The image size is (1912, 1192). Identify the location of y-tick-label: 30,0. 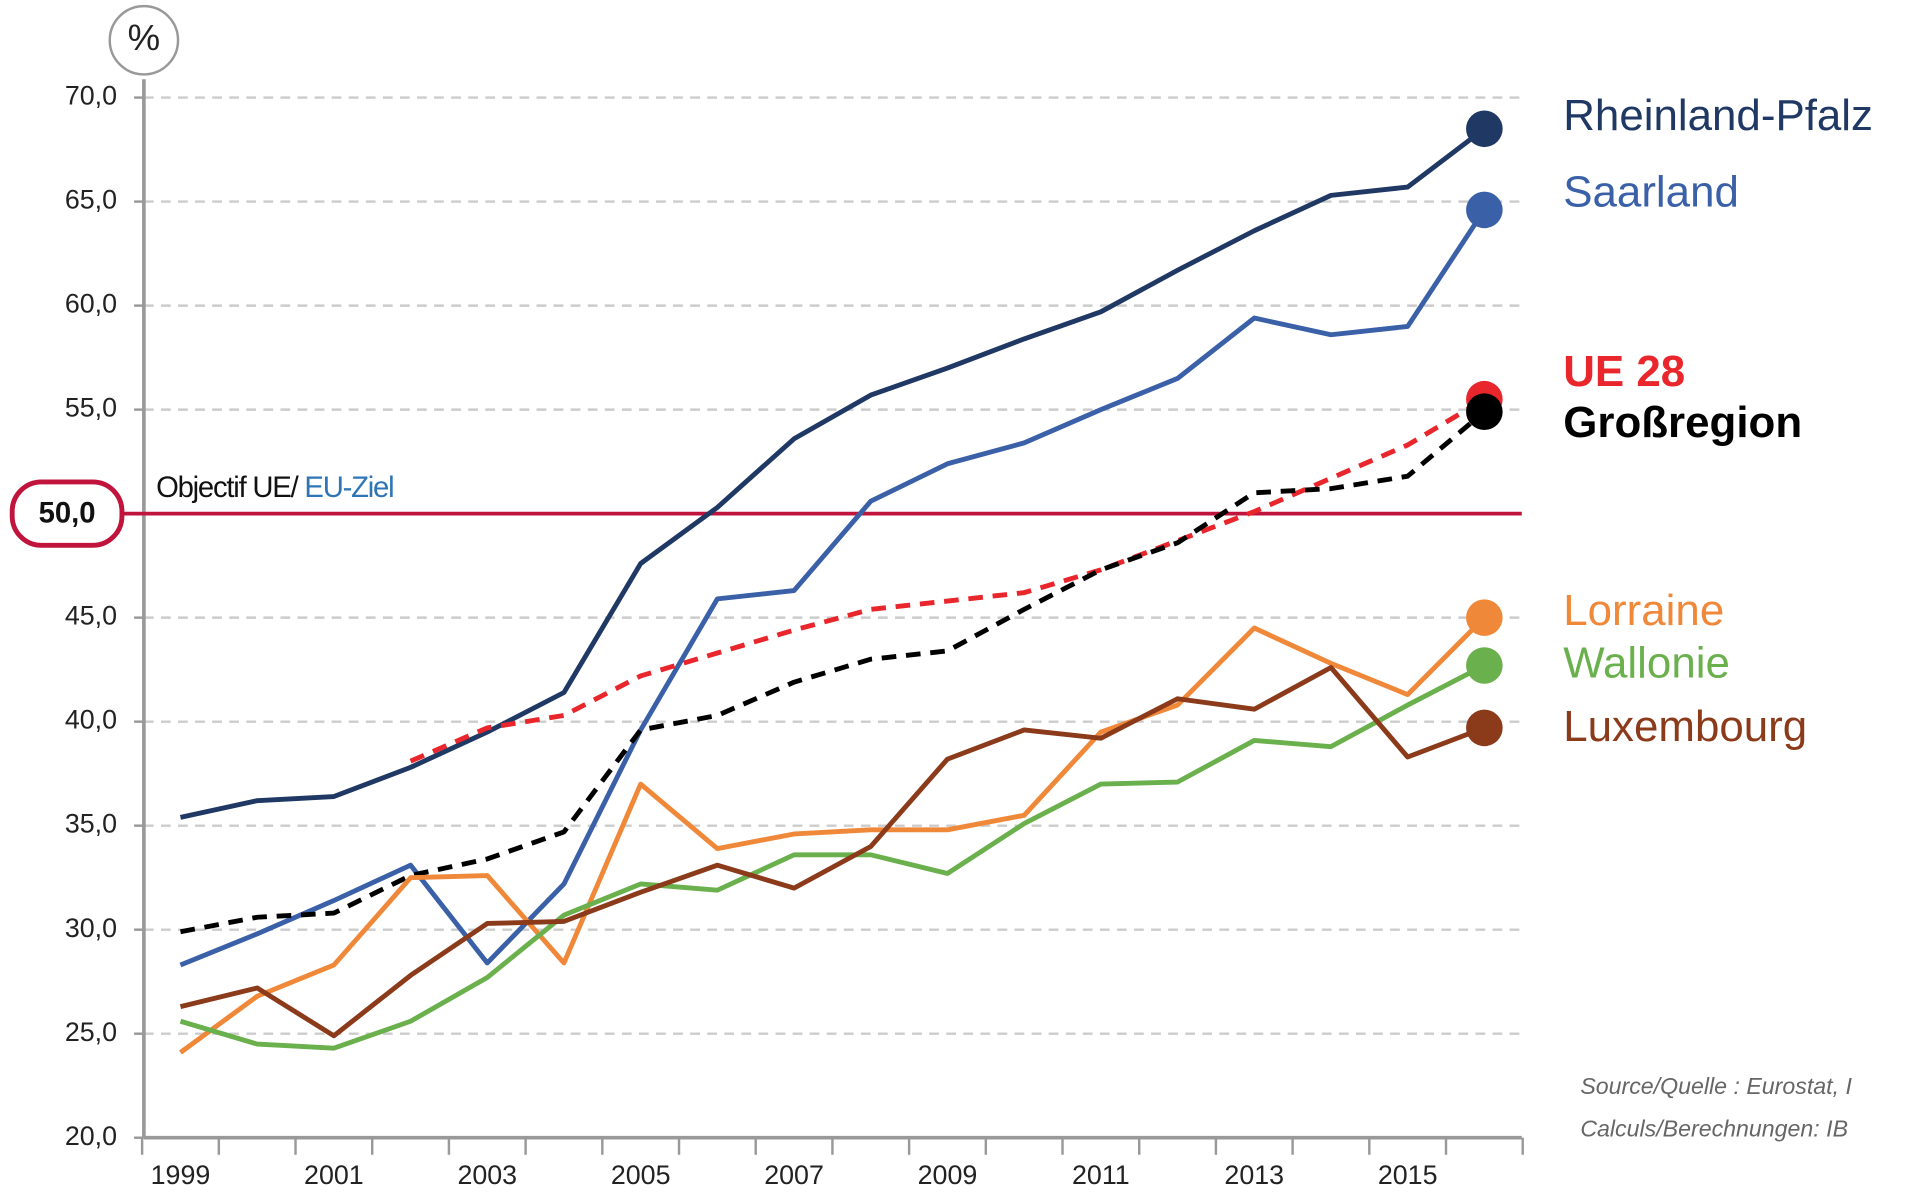
(91, 928).